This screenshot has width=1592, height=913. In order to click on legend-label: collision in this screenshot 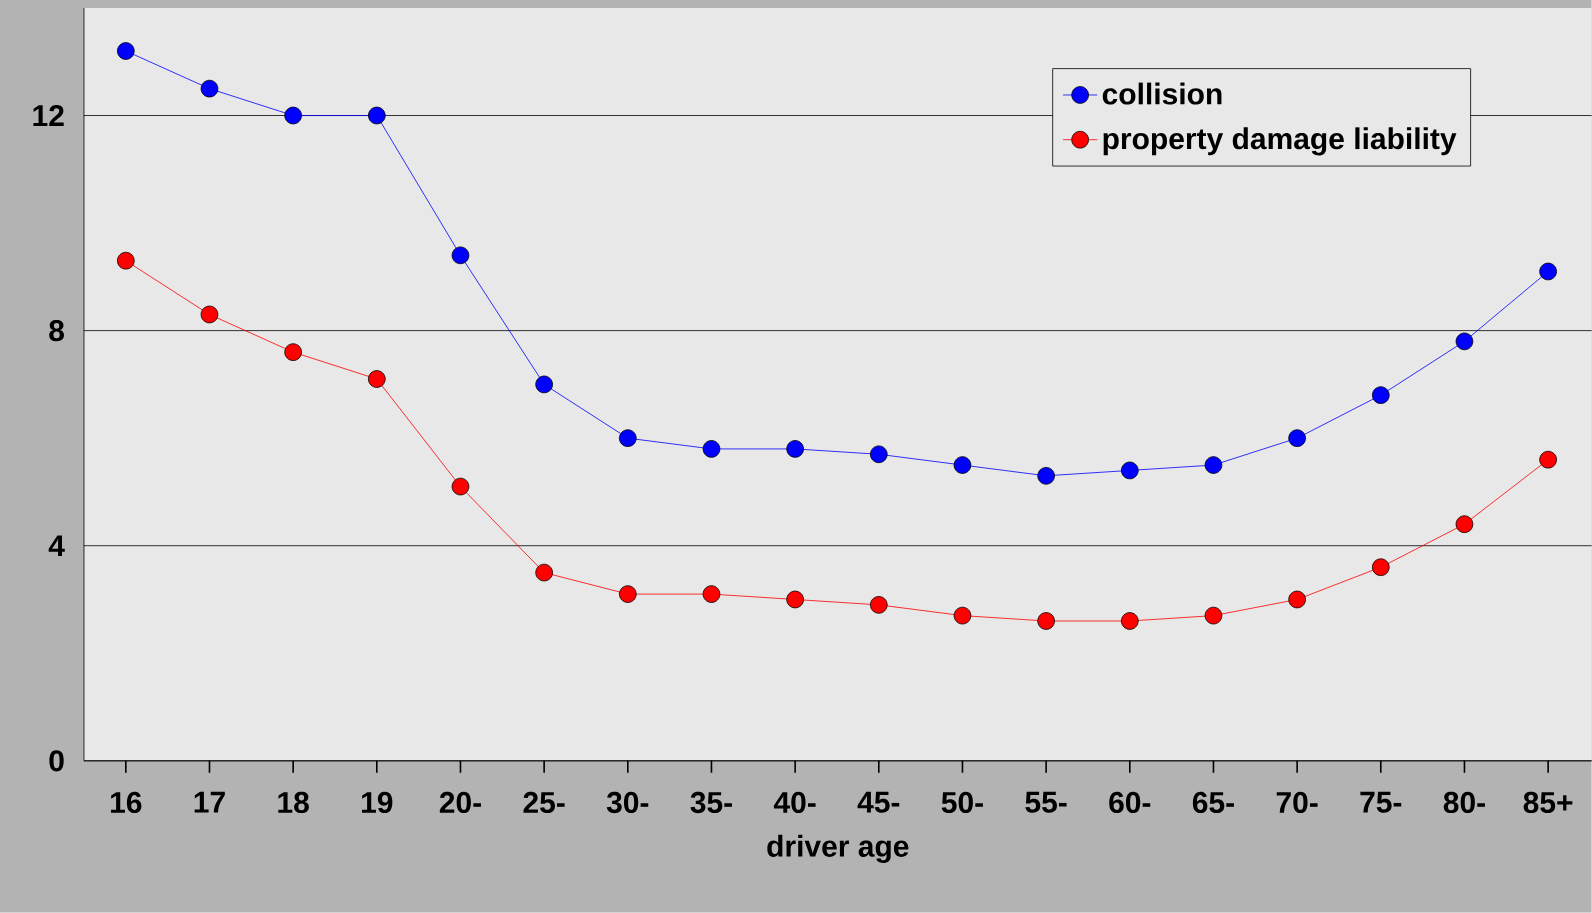, I will do `click(1162, 93)`.